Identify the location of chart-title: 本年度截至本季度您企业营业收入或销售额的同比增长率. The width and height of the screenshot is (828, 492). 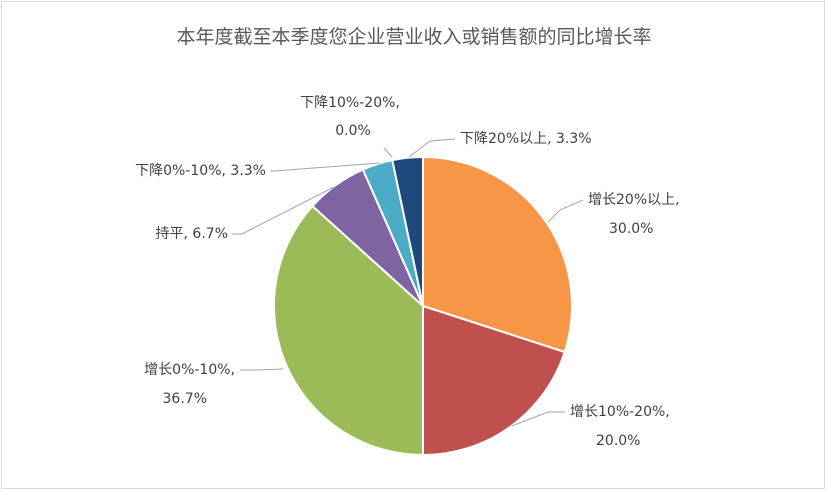
(414, 37).